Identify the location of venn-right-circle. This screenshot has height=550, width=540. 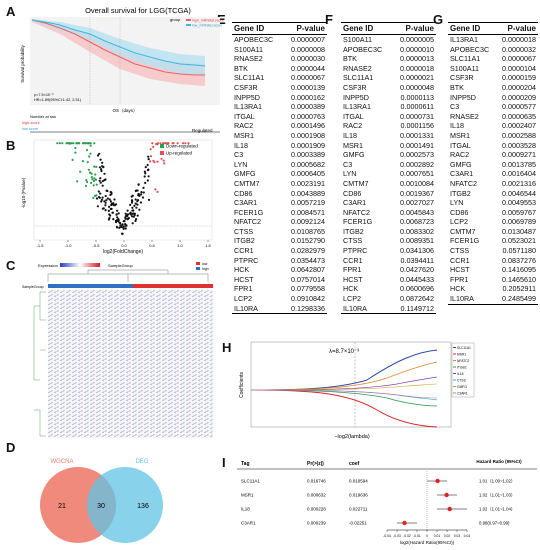
(125, 505).